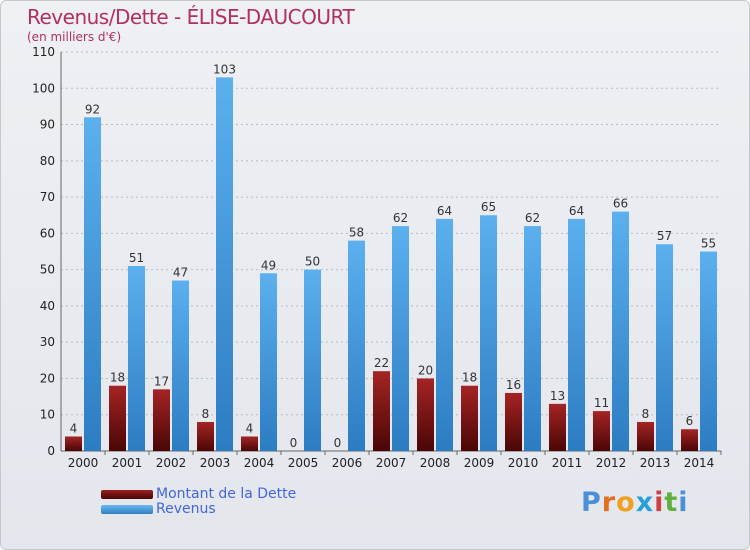 The image size is (750, 550). What do you see at coordinates (171, 463) in the screenshot?
I see `x-tick-label: 2002` at bounding box center [171, 463].